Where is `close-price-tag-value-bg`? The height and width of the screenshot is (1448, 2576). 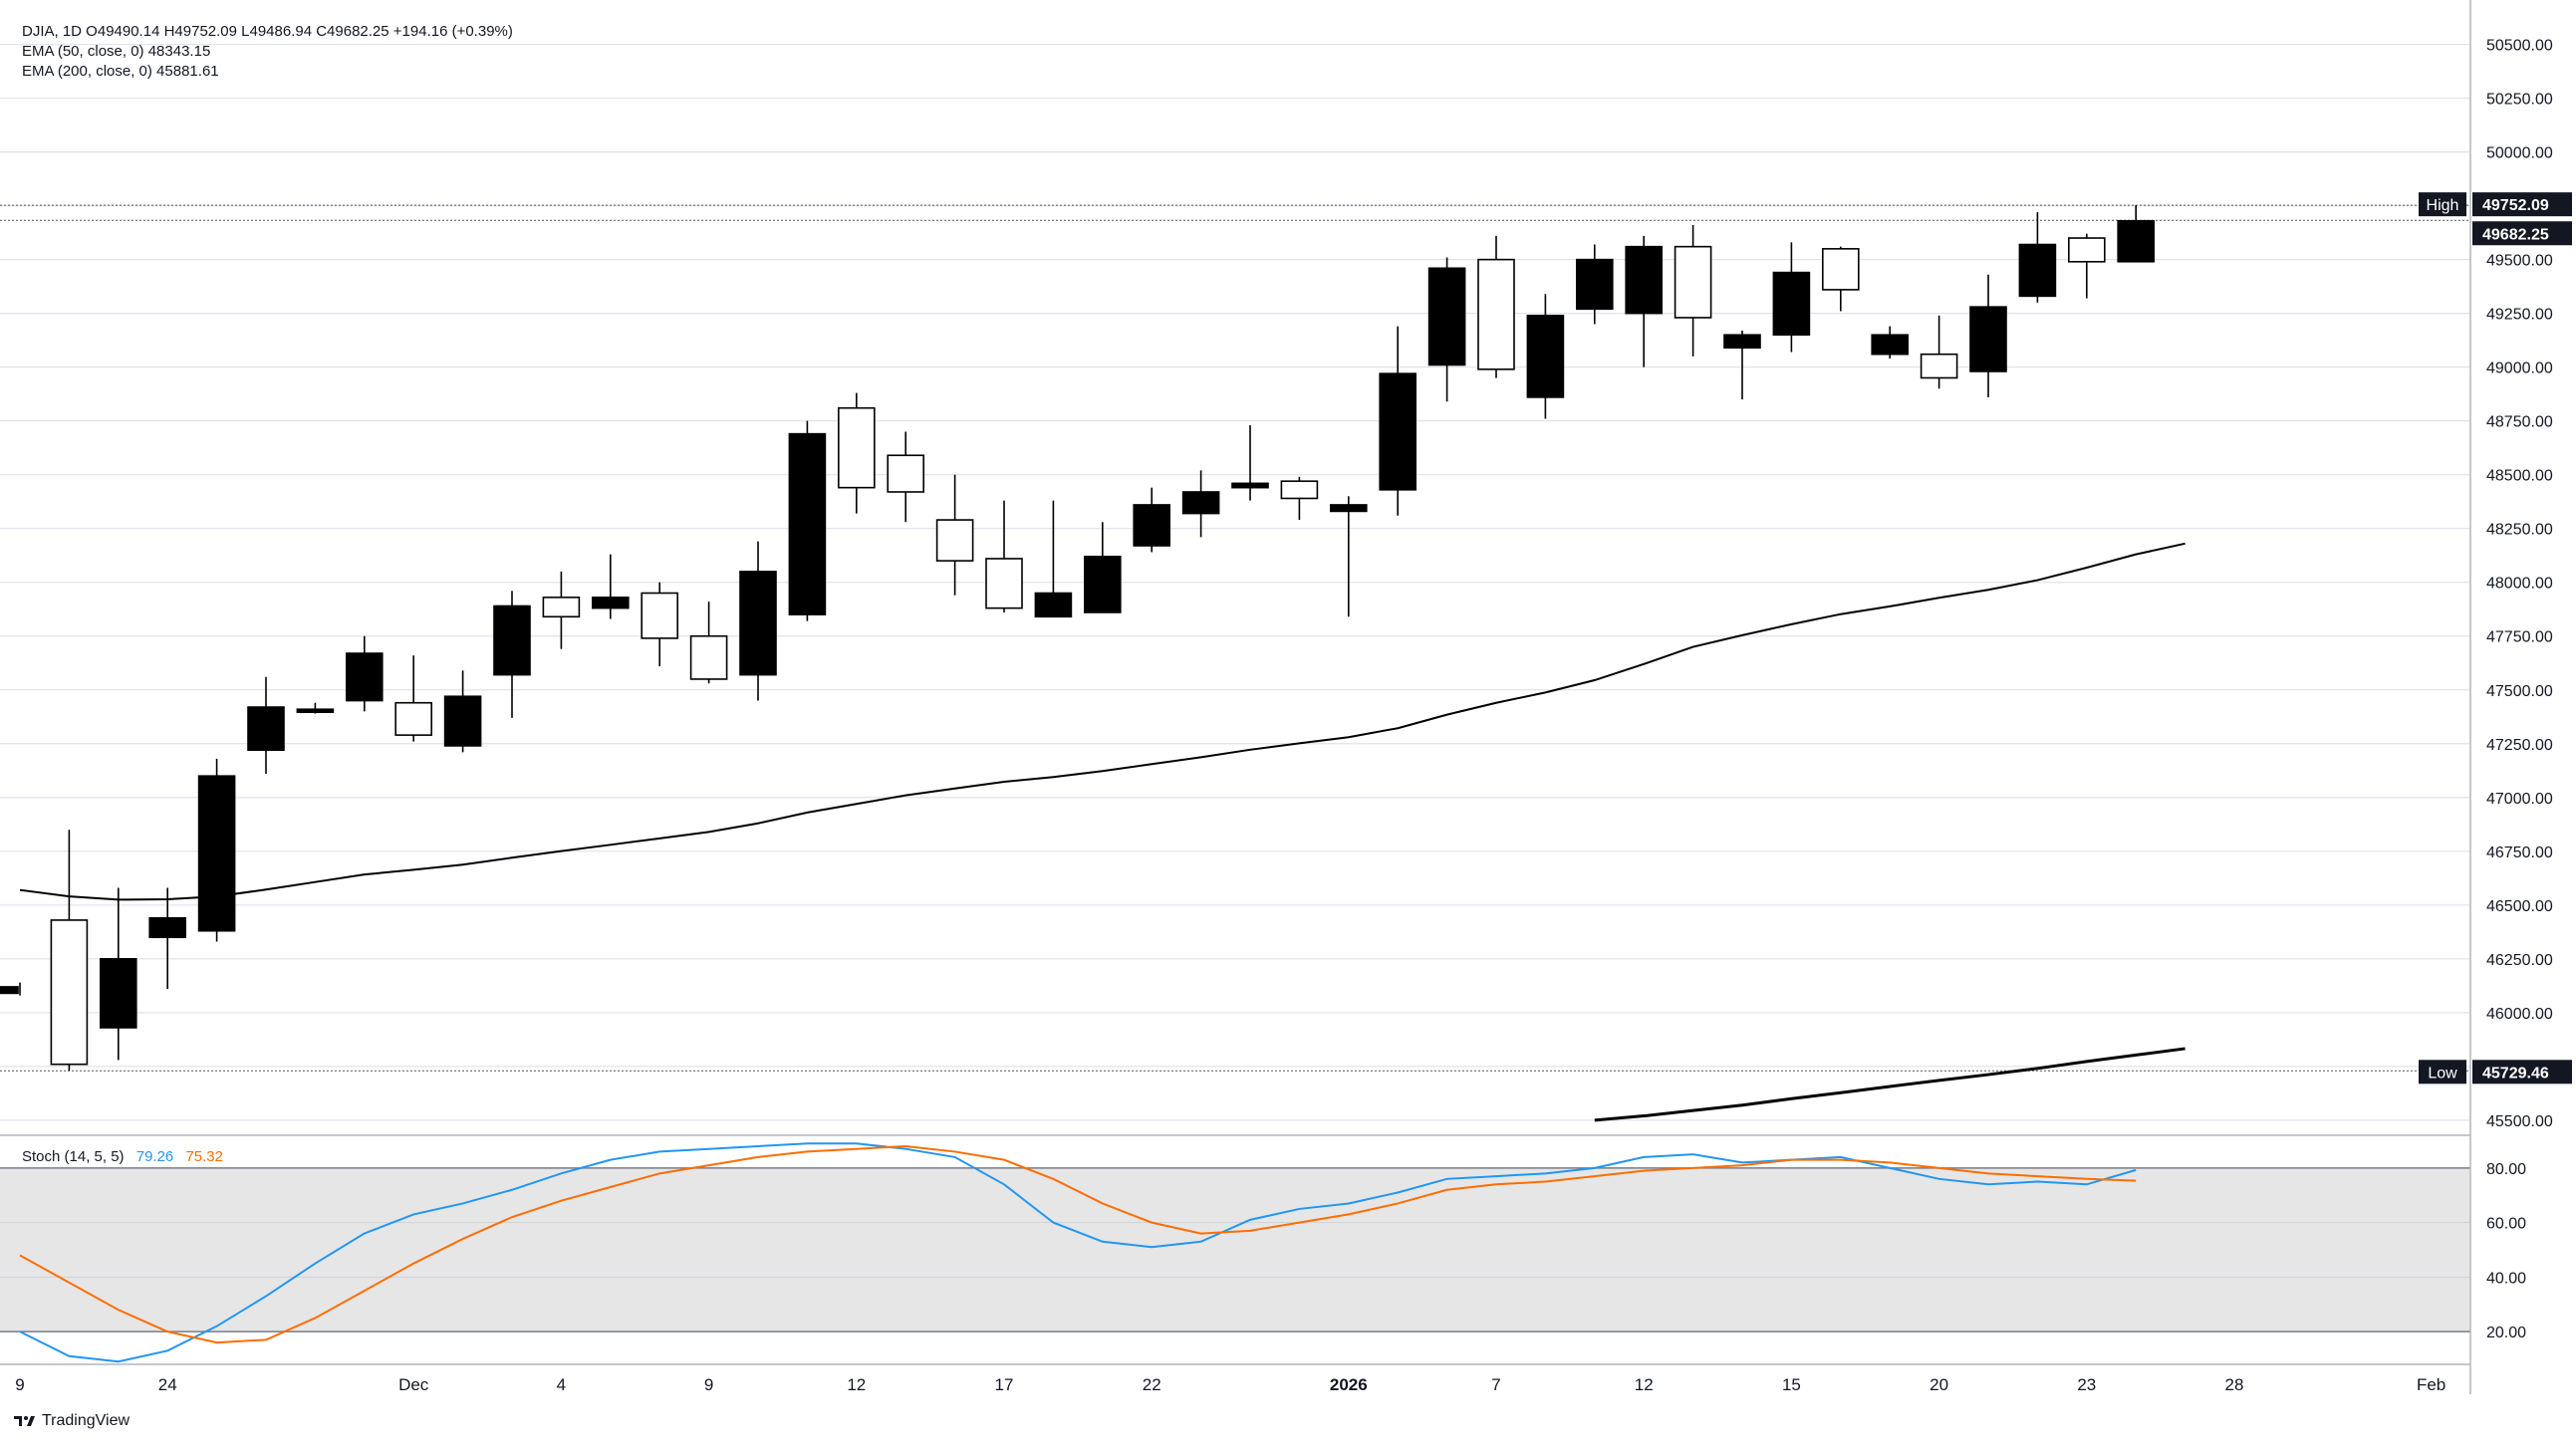 close-price-tag-value-bg is located at coordinates (2522, 234).